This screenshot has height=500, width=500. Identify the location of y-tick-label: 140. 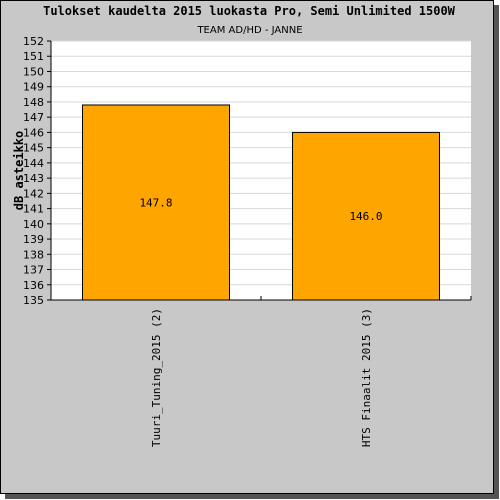
(33, 224).